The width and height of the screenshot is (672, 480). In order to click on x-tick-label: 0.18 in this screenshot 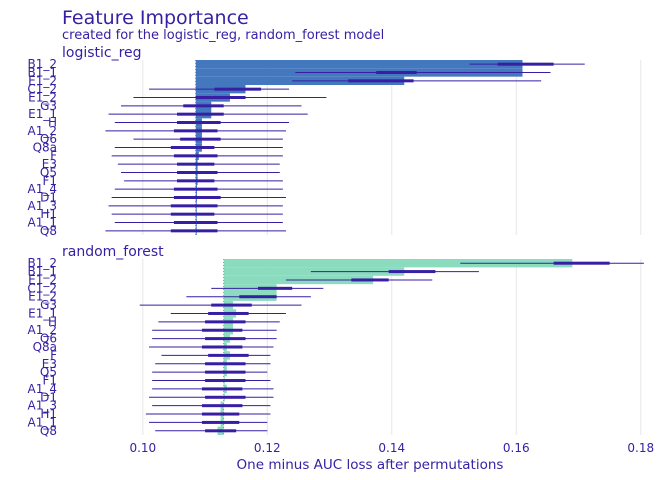, I will do `click(640, 448)`.